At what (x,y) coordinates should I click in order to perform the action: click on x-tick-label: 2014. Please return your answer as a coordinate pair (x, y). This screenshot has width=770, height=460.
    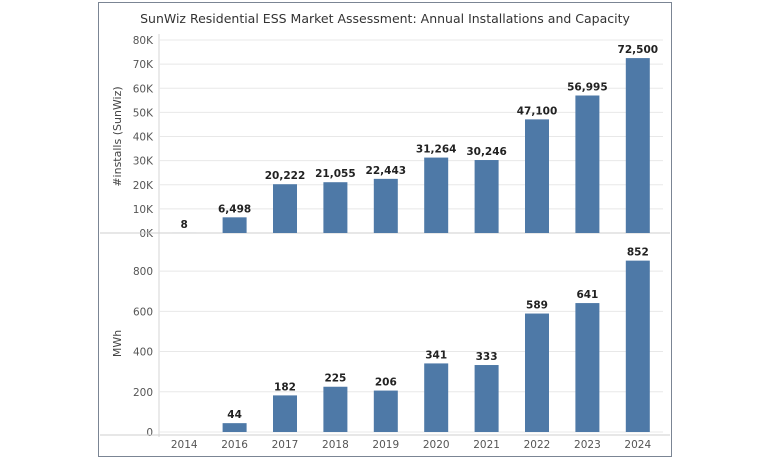
    Looking at the image, I should click on (184, 445).